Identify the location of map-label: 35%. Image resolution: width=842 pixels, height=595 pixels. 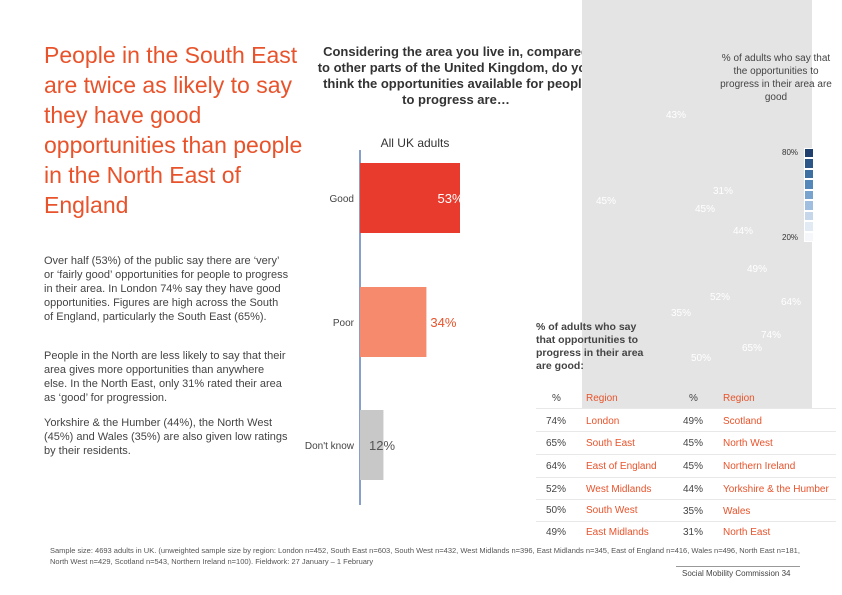
(681, 313).